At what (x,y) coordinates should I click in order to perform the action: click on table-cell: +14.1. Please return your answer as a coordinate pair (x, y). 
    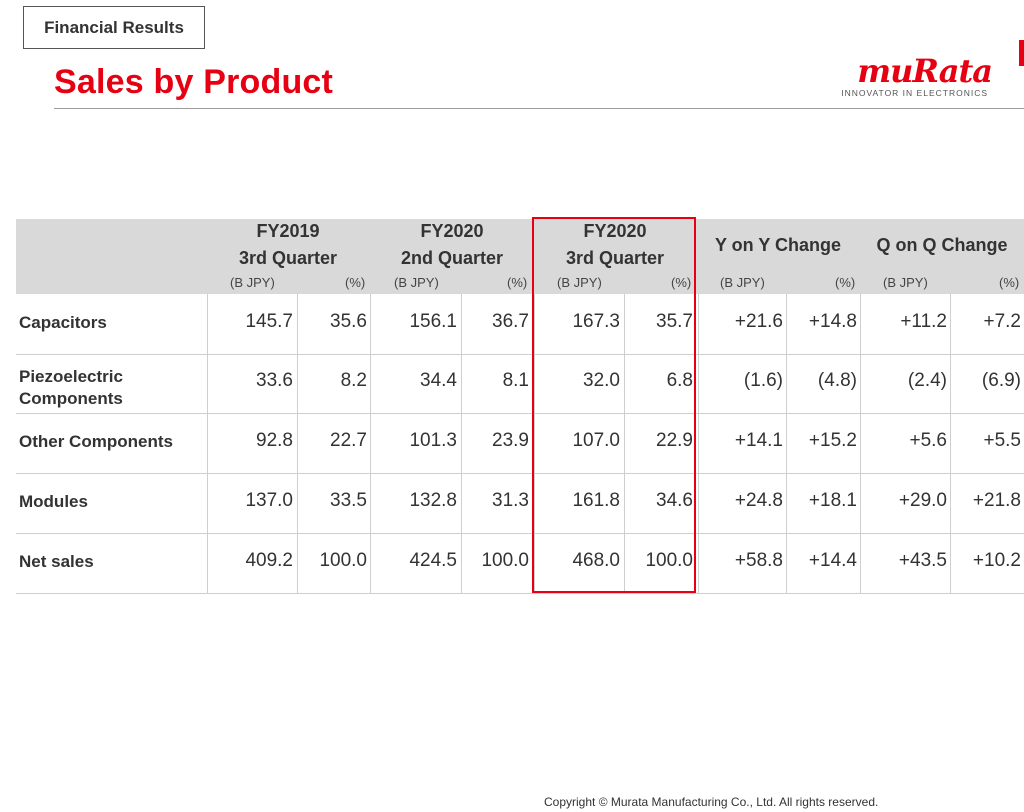
    Looking at the image, I should click on (758, 440).